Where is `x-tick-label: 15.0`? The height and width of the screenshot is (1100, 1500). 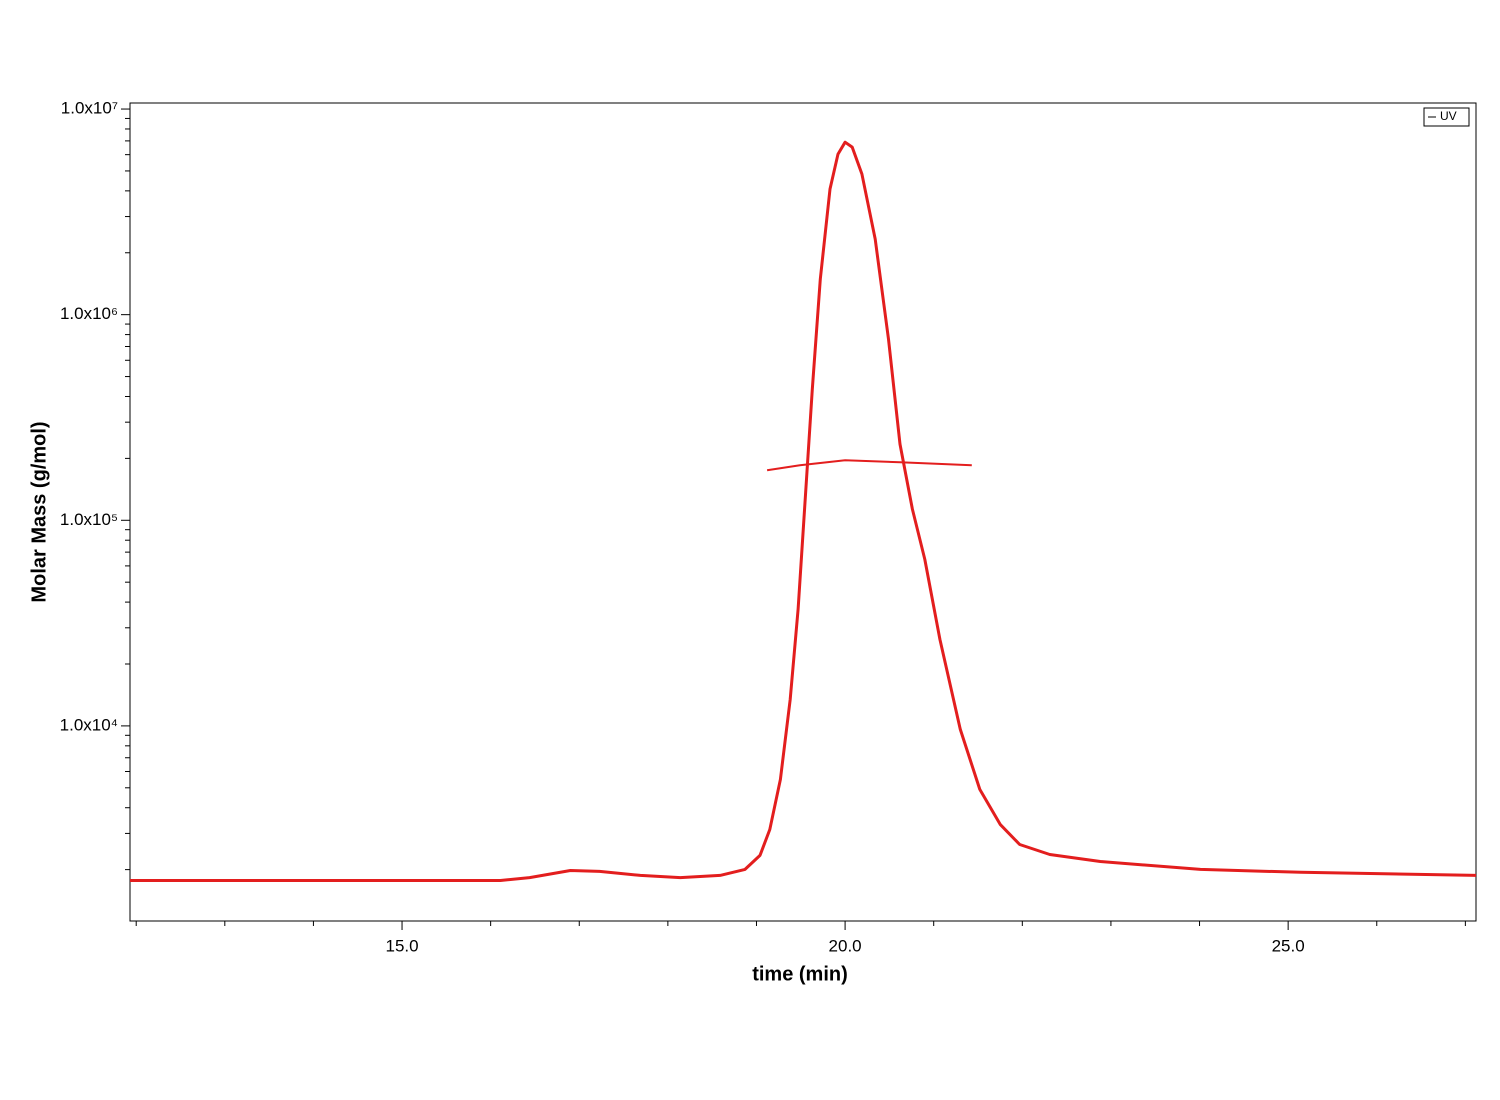
x-tick-label: 15.0 is located at coordinates (401, 945).